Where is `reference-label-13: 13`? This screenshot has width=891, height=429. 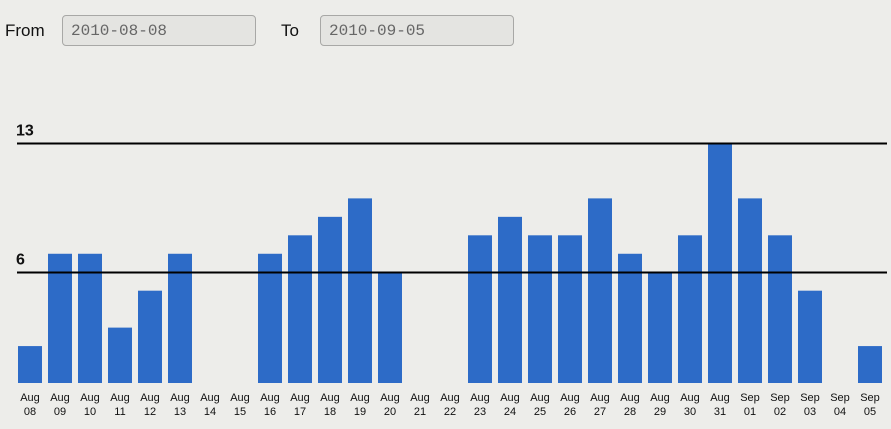
reference-label-13: 13 is located at coordinates (25, 131).